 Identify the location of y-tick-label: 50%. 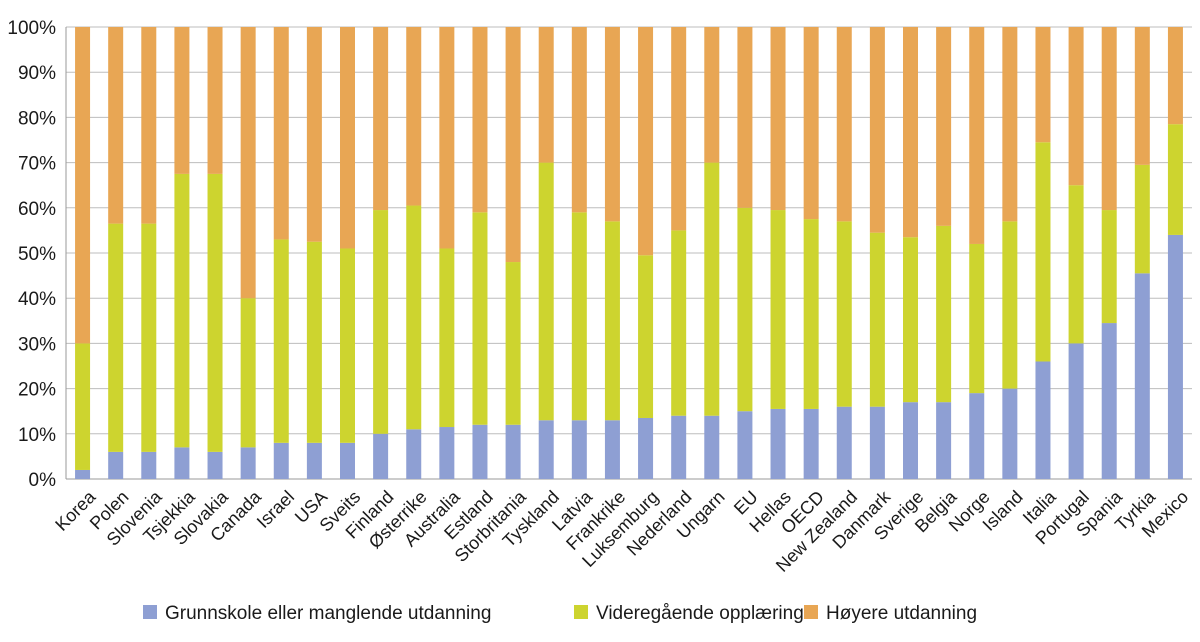
(37, 254).